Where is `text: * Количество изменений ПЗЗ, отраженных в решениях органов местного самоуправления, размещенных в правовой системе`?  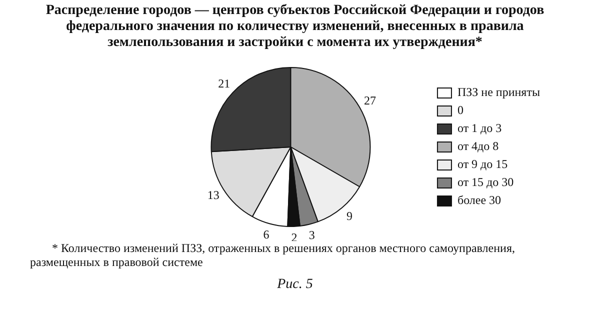 text: * Количество изменений ПЗЗ, отраженных в решениях органов местного самоуправления, размещенных в правовой системе is located at coordinates (273, 255).